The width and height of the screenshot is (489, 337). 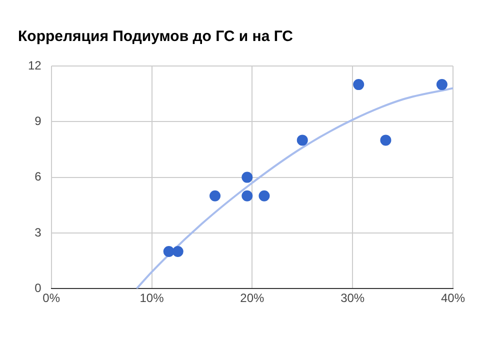 What do you see at coordinates (51, 298) in the screenshot?
I see `x-tick-label: 0%` at bounding box center [51, 298].